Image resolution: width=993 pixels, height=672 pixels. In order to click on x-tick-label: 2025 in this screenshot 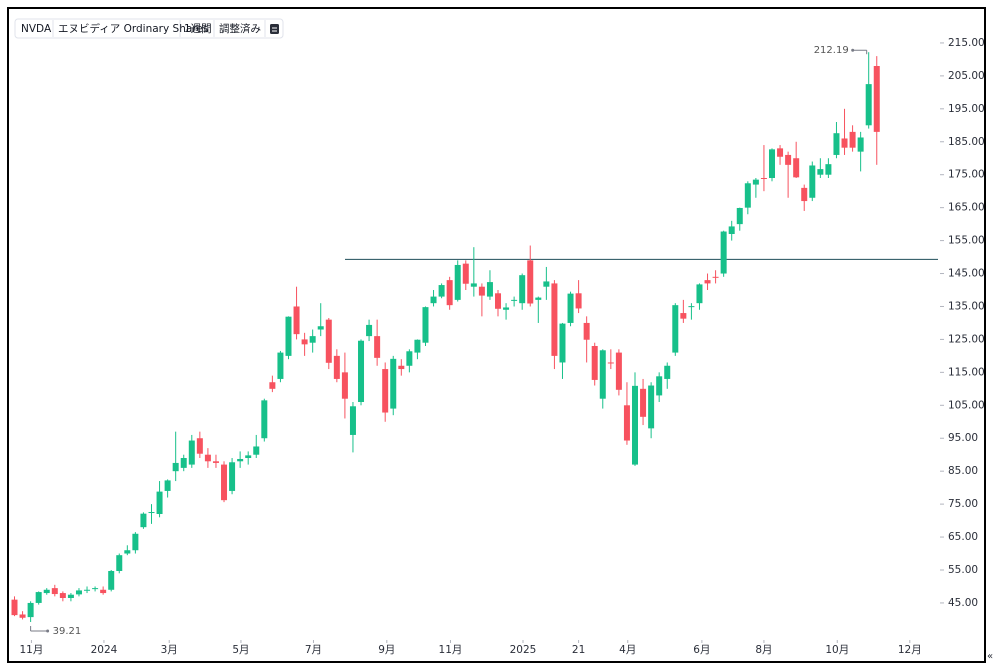, I will do `click(523, 650)`.